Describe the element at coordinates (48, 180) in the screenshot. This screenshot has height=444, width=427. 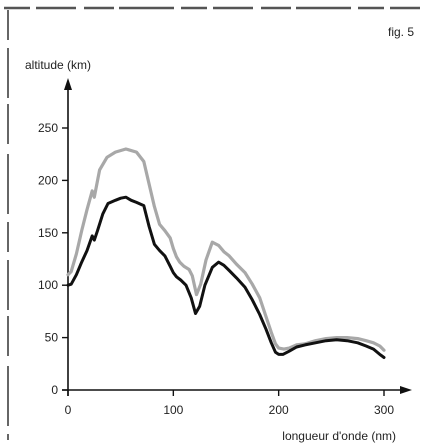
I see `y-tick-label: 200` at that location.